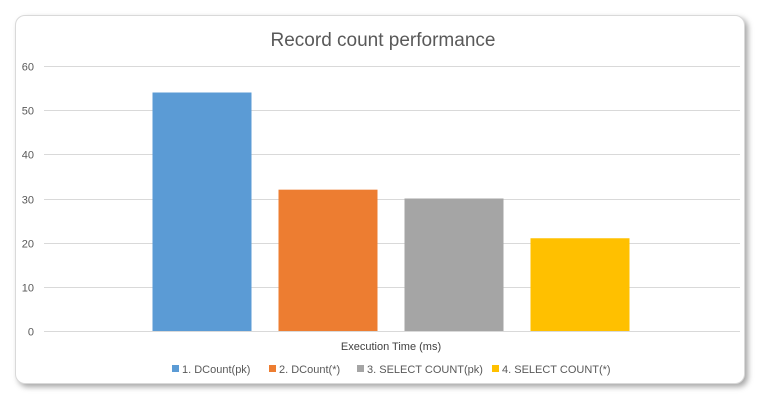  Describe the element at coordinates (28, 112) in the screenshot. I see `y-tick-label: 50` at that location.